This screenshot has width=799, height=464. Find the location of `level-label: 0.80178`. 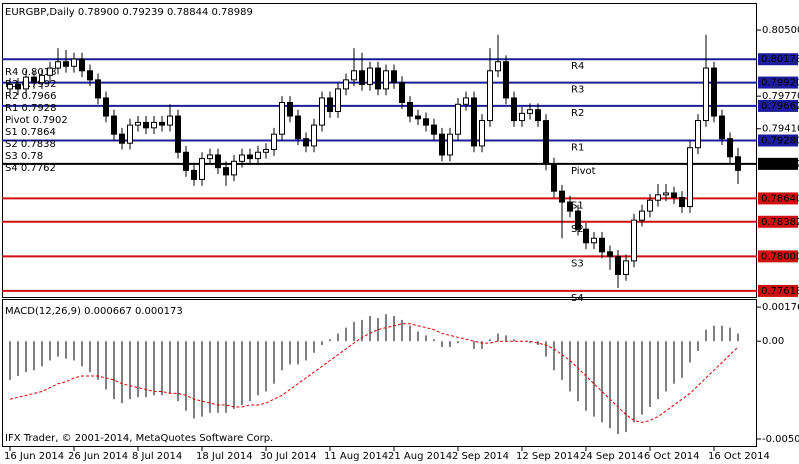

level-label: 0.80178 is located at coordinates (780, 59).